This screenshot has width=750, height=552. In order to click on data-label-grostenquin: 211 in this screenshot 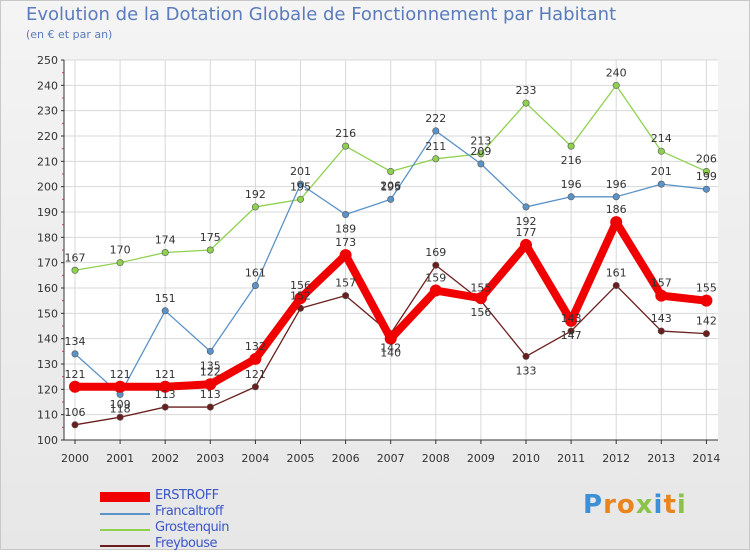, I will do `click(435, 146)`.